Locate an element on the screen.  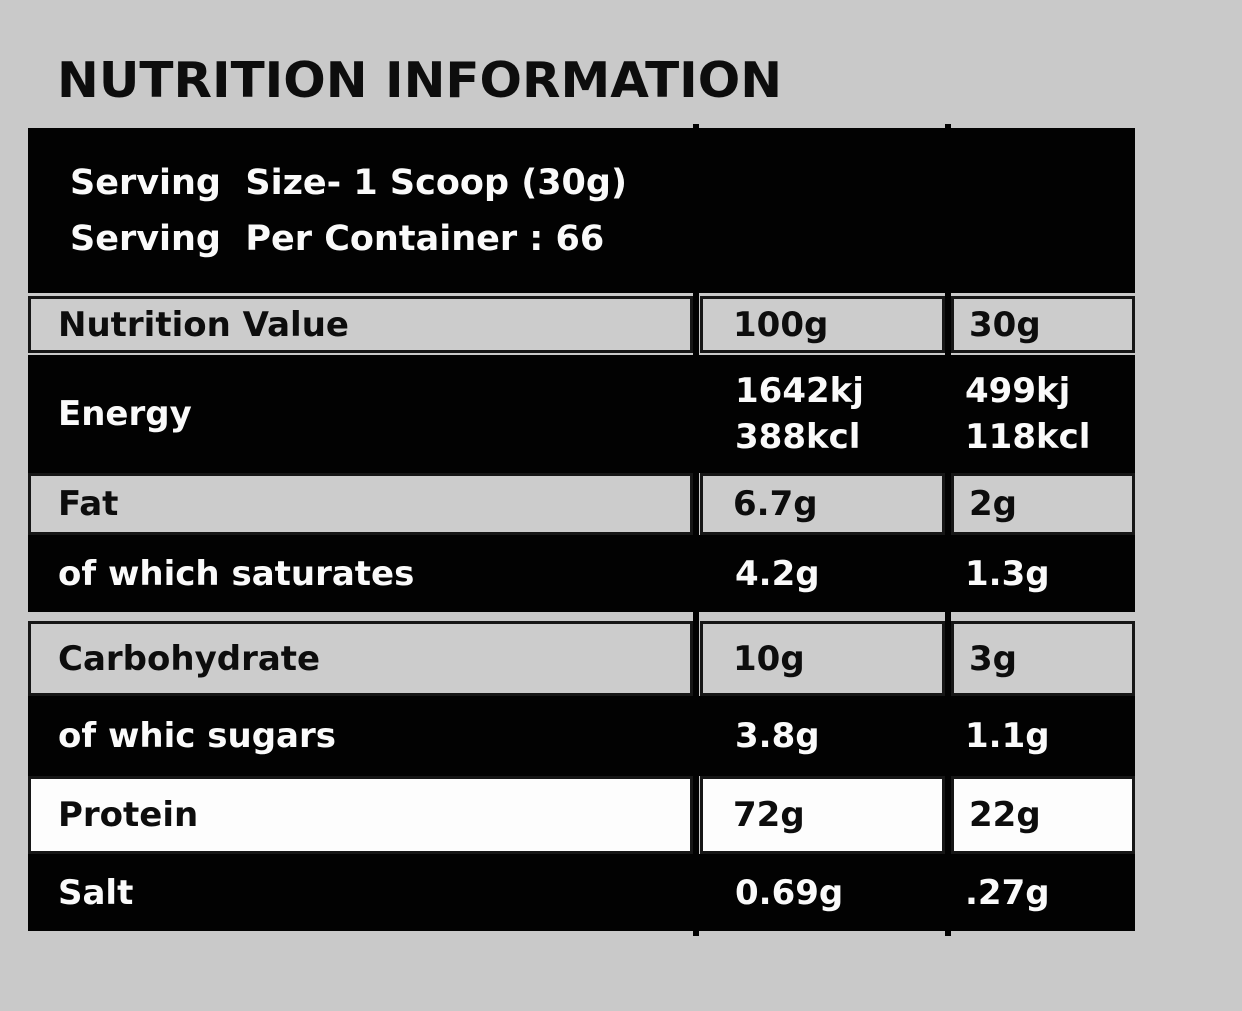
header-nutrition-value: Nutrition Value is located at coordinates (360, 324).